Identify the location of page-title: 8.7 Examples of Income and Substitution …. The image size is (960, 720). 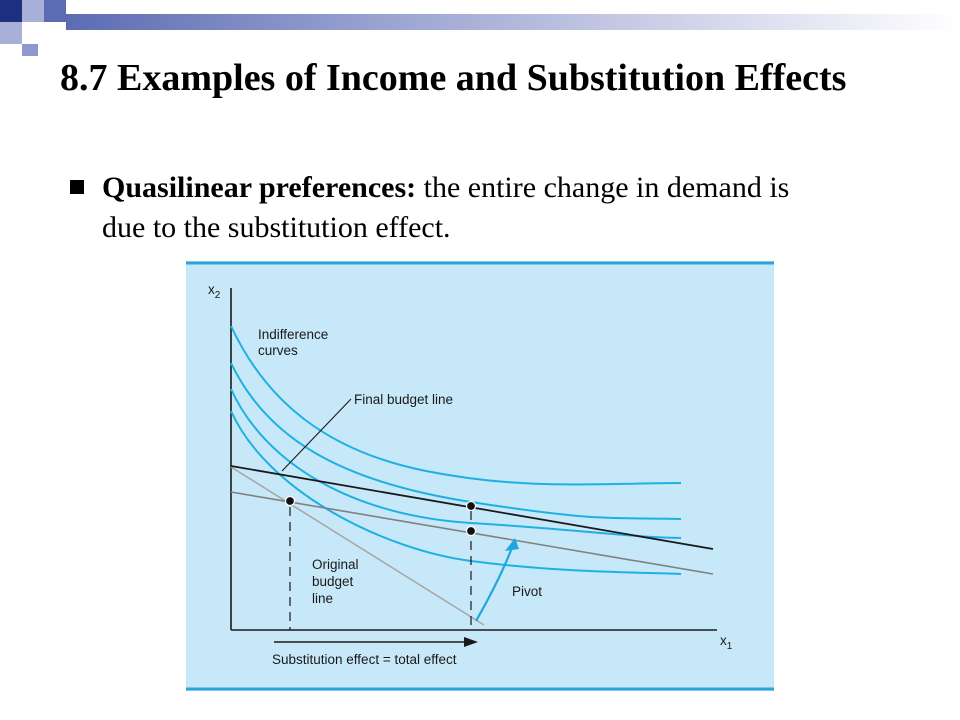
(453, 78).